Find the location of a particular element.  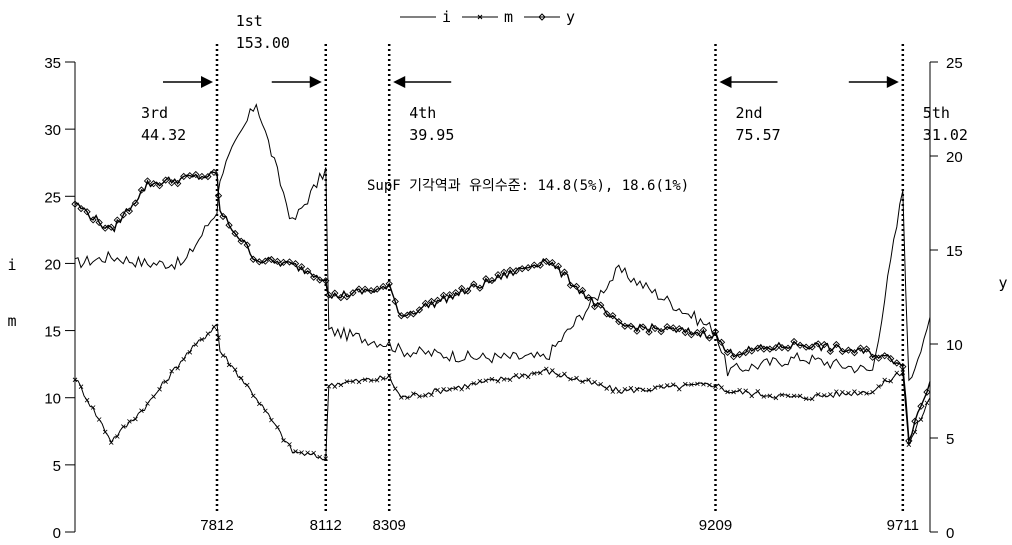

break-value-label: 153.00 is located at coordinates (263, 43).